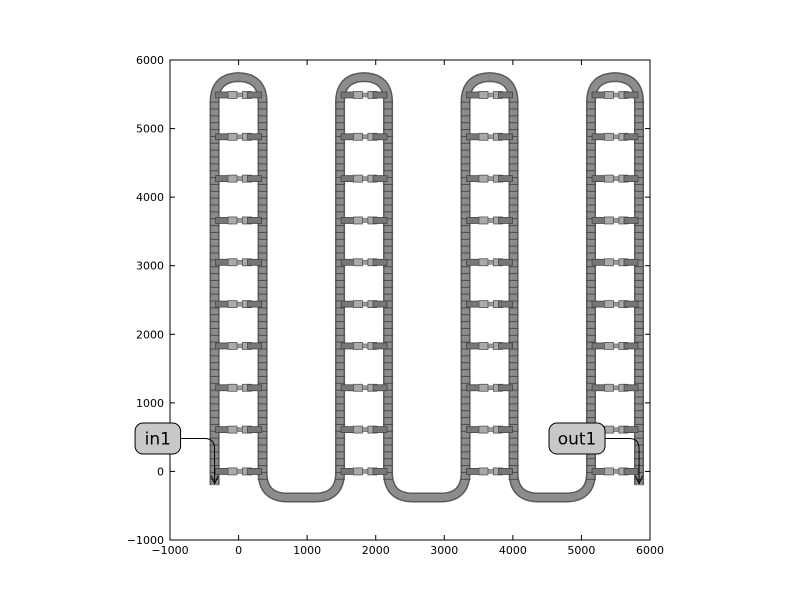 The height and width of the screenshot is (600, 800). Describe the element at coordinates (307, 550) in the screenshot. I see `x-tick-label: 1000` at that location.